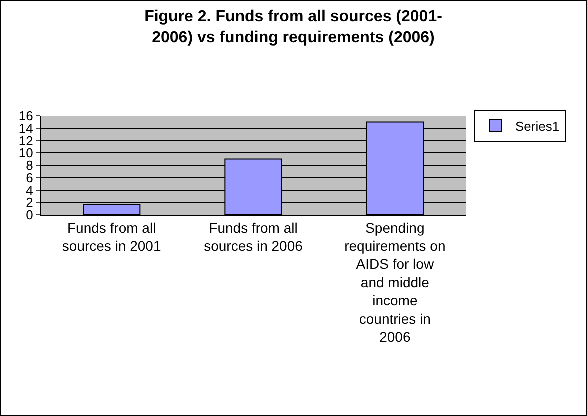  What do you see at coordinates (26, 140) in the screenshot?
I see `y-tick-label: 12` at bounding box center [26, 140].